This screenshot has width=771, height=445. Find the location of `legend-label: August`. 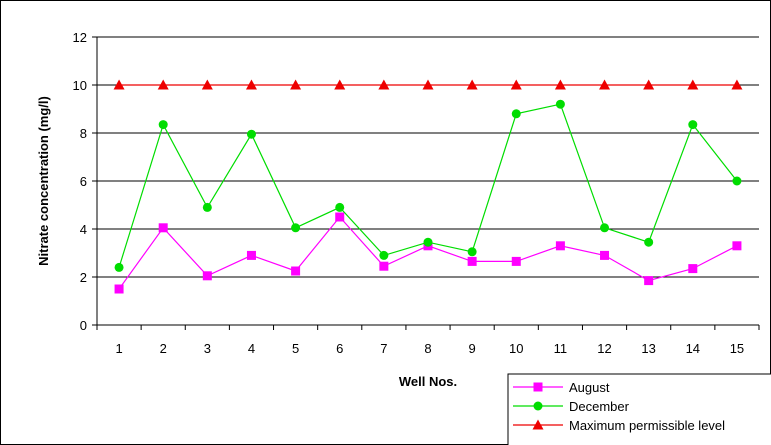

legend-label: August is located at coordinates (589, 387).